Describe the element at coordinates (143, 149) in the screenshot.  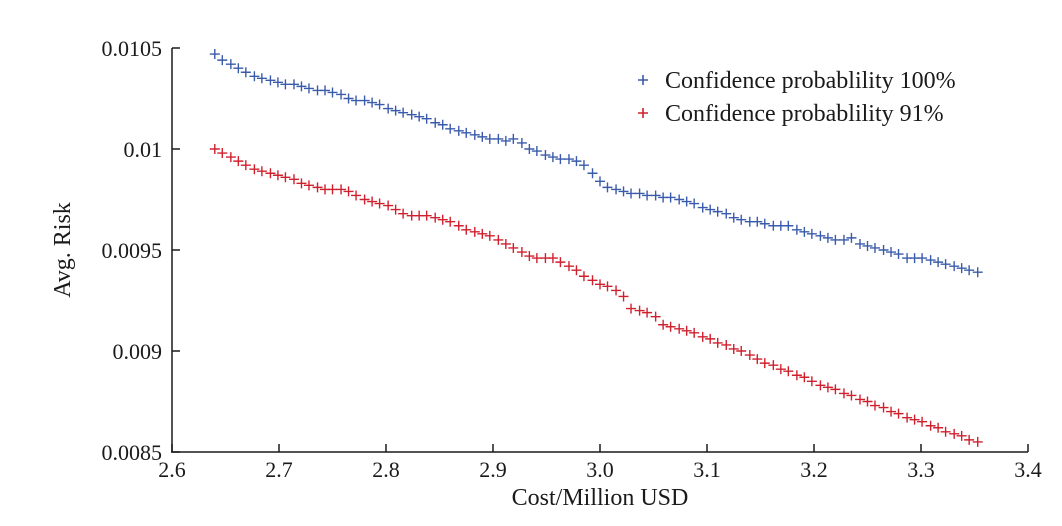
I see `y-tick-label: 0.01` at that location.